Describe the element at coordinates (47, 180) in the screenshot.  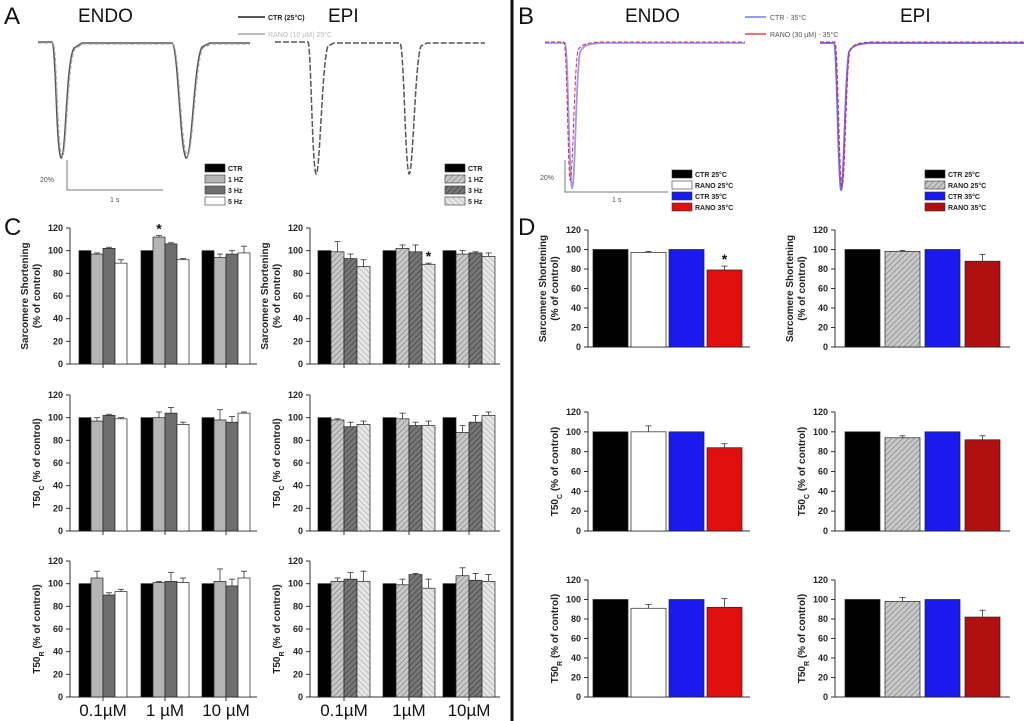
I see `scale-y-label-a: 20%` at that location.